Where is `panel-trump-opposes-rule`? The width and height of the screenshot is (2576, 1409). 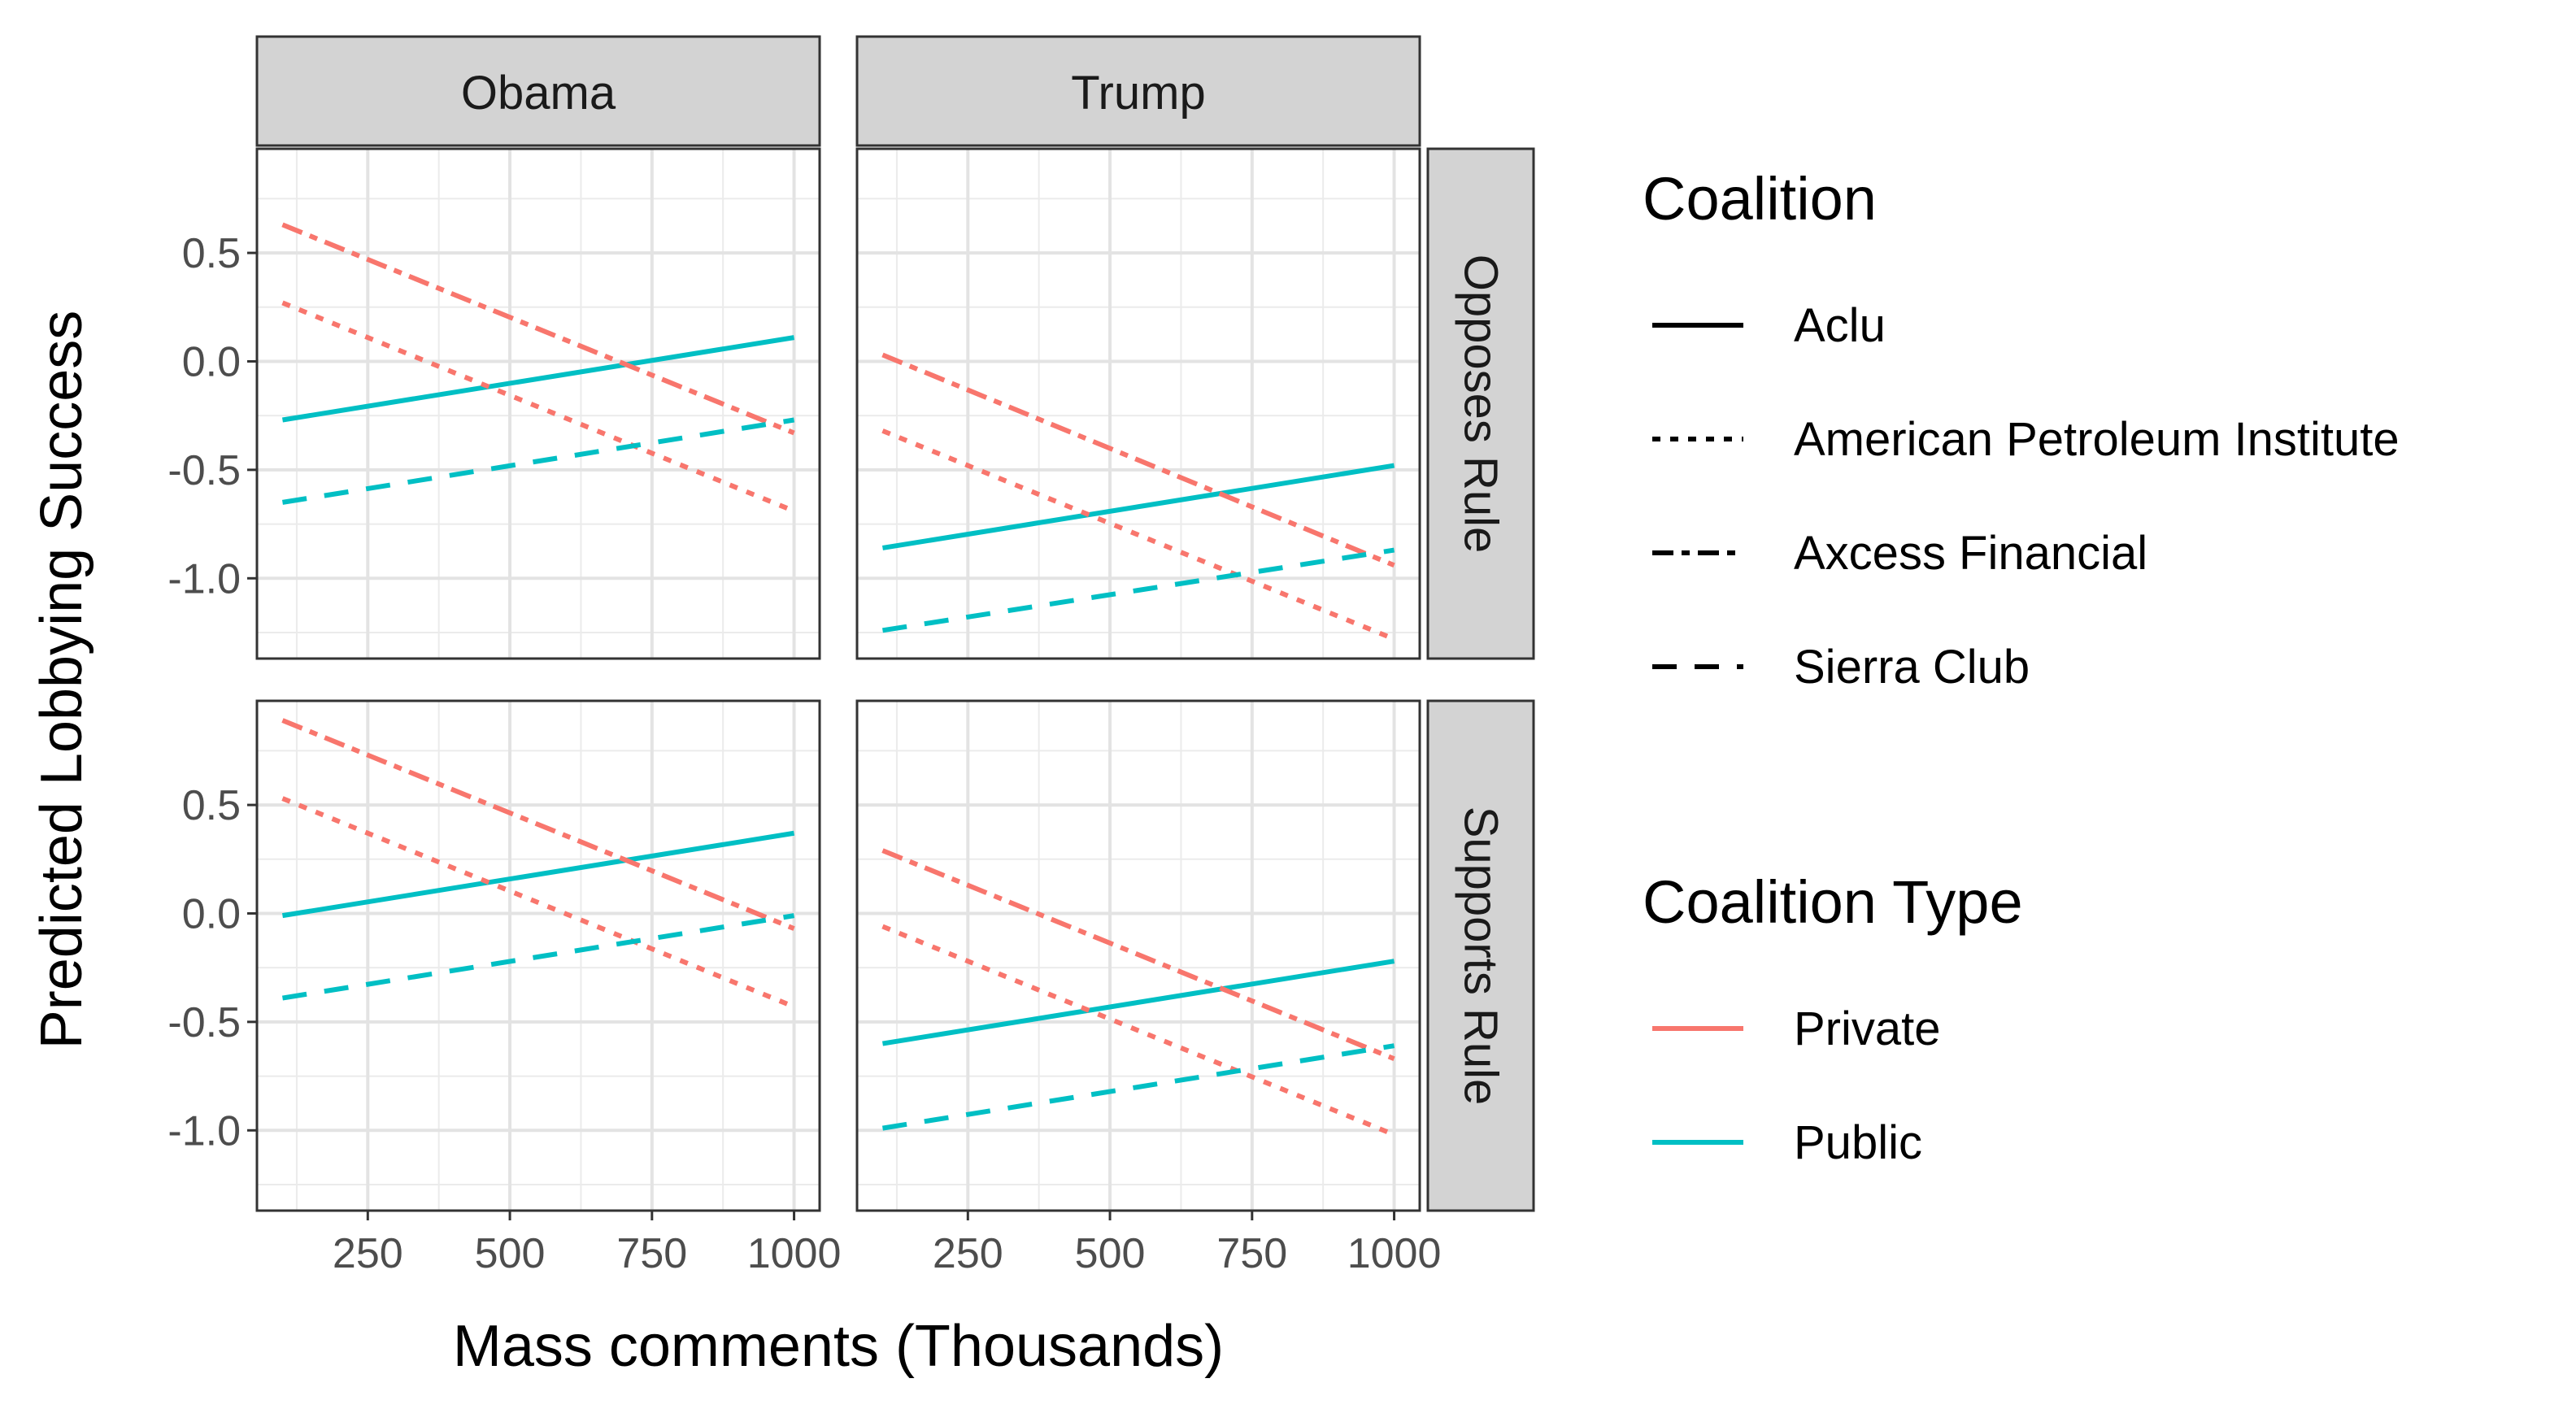 panel-trump-opposes-rule is located at coordinates (1138, 403).